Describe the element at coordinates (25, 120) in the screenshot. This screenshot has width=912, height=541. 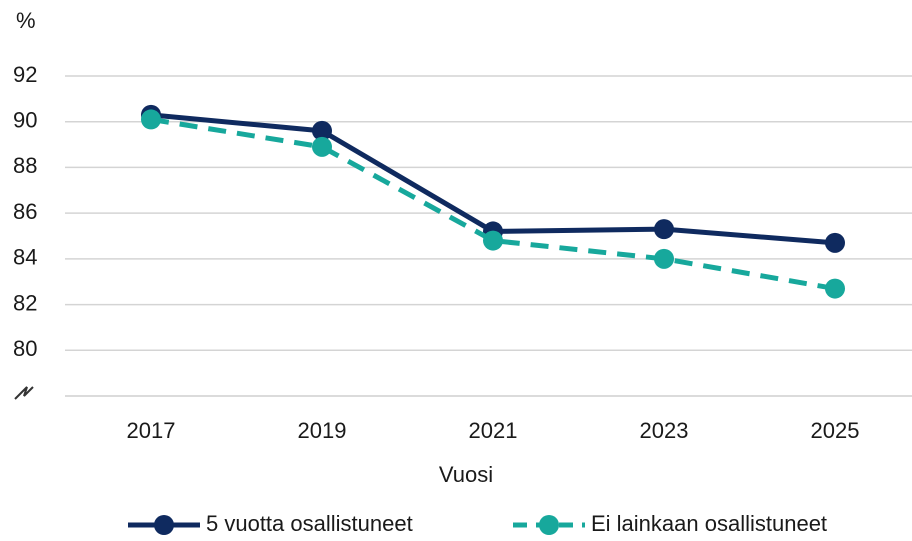
I see `y-tick-label: 90` at that location.